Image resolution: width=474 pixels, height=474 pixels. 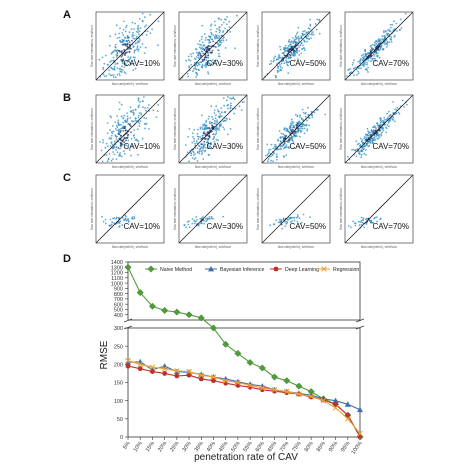 What do you see at coordinates (307, 146) in the screenshot?
I see `tile-cav-label: CAV=50%` at bounding box center [307, 146].